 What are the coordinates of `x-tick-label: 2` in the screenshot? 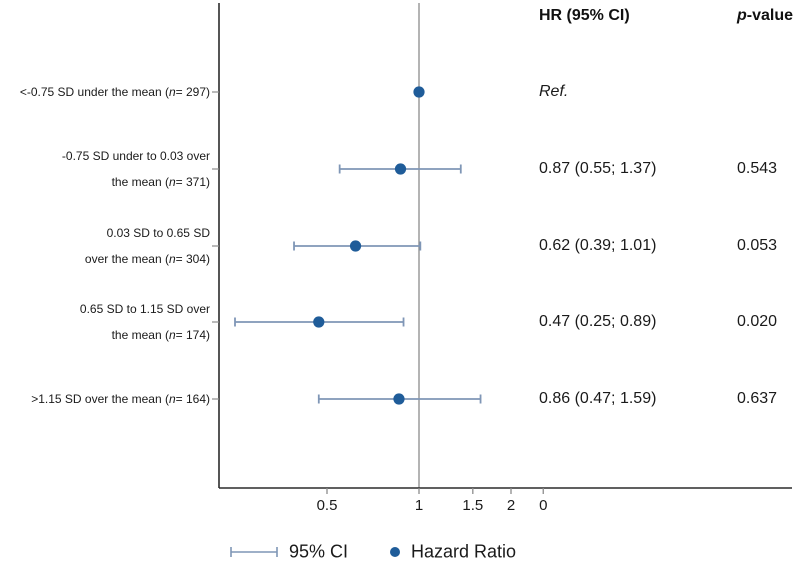 It's located at (511, 505).